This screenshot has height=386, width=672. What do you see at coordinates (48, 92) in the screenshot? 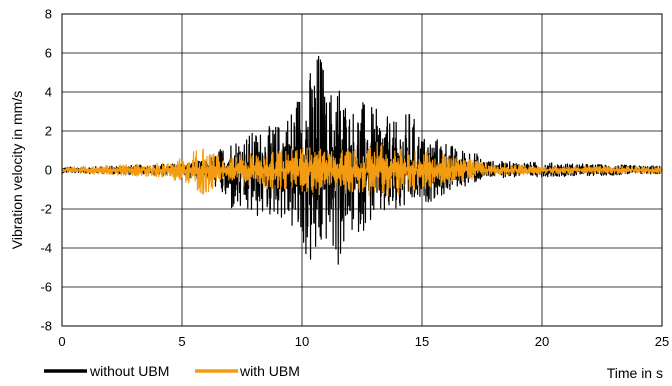
I see `y-tick-label-6: 4` at bounding box center [48, 92].